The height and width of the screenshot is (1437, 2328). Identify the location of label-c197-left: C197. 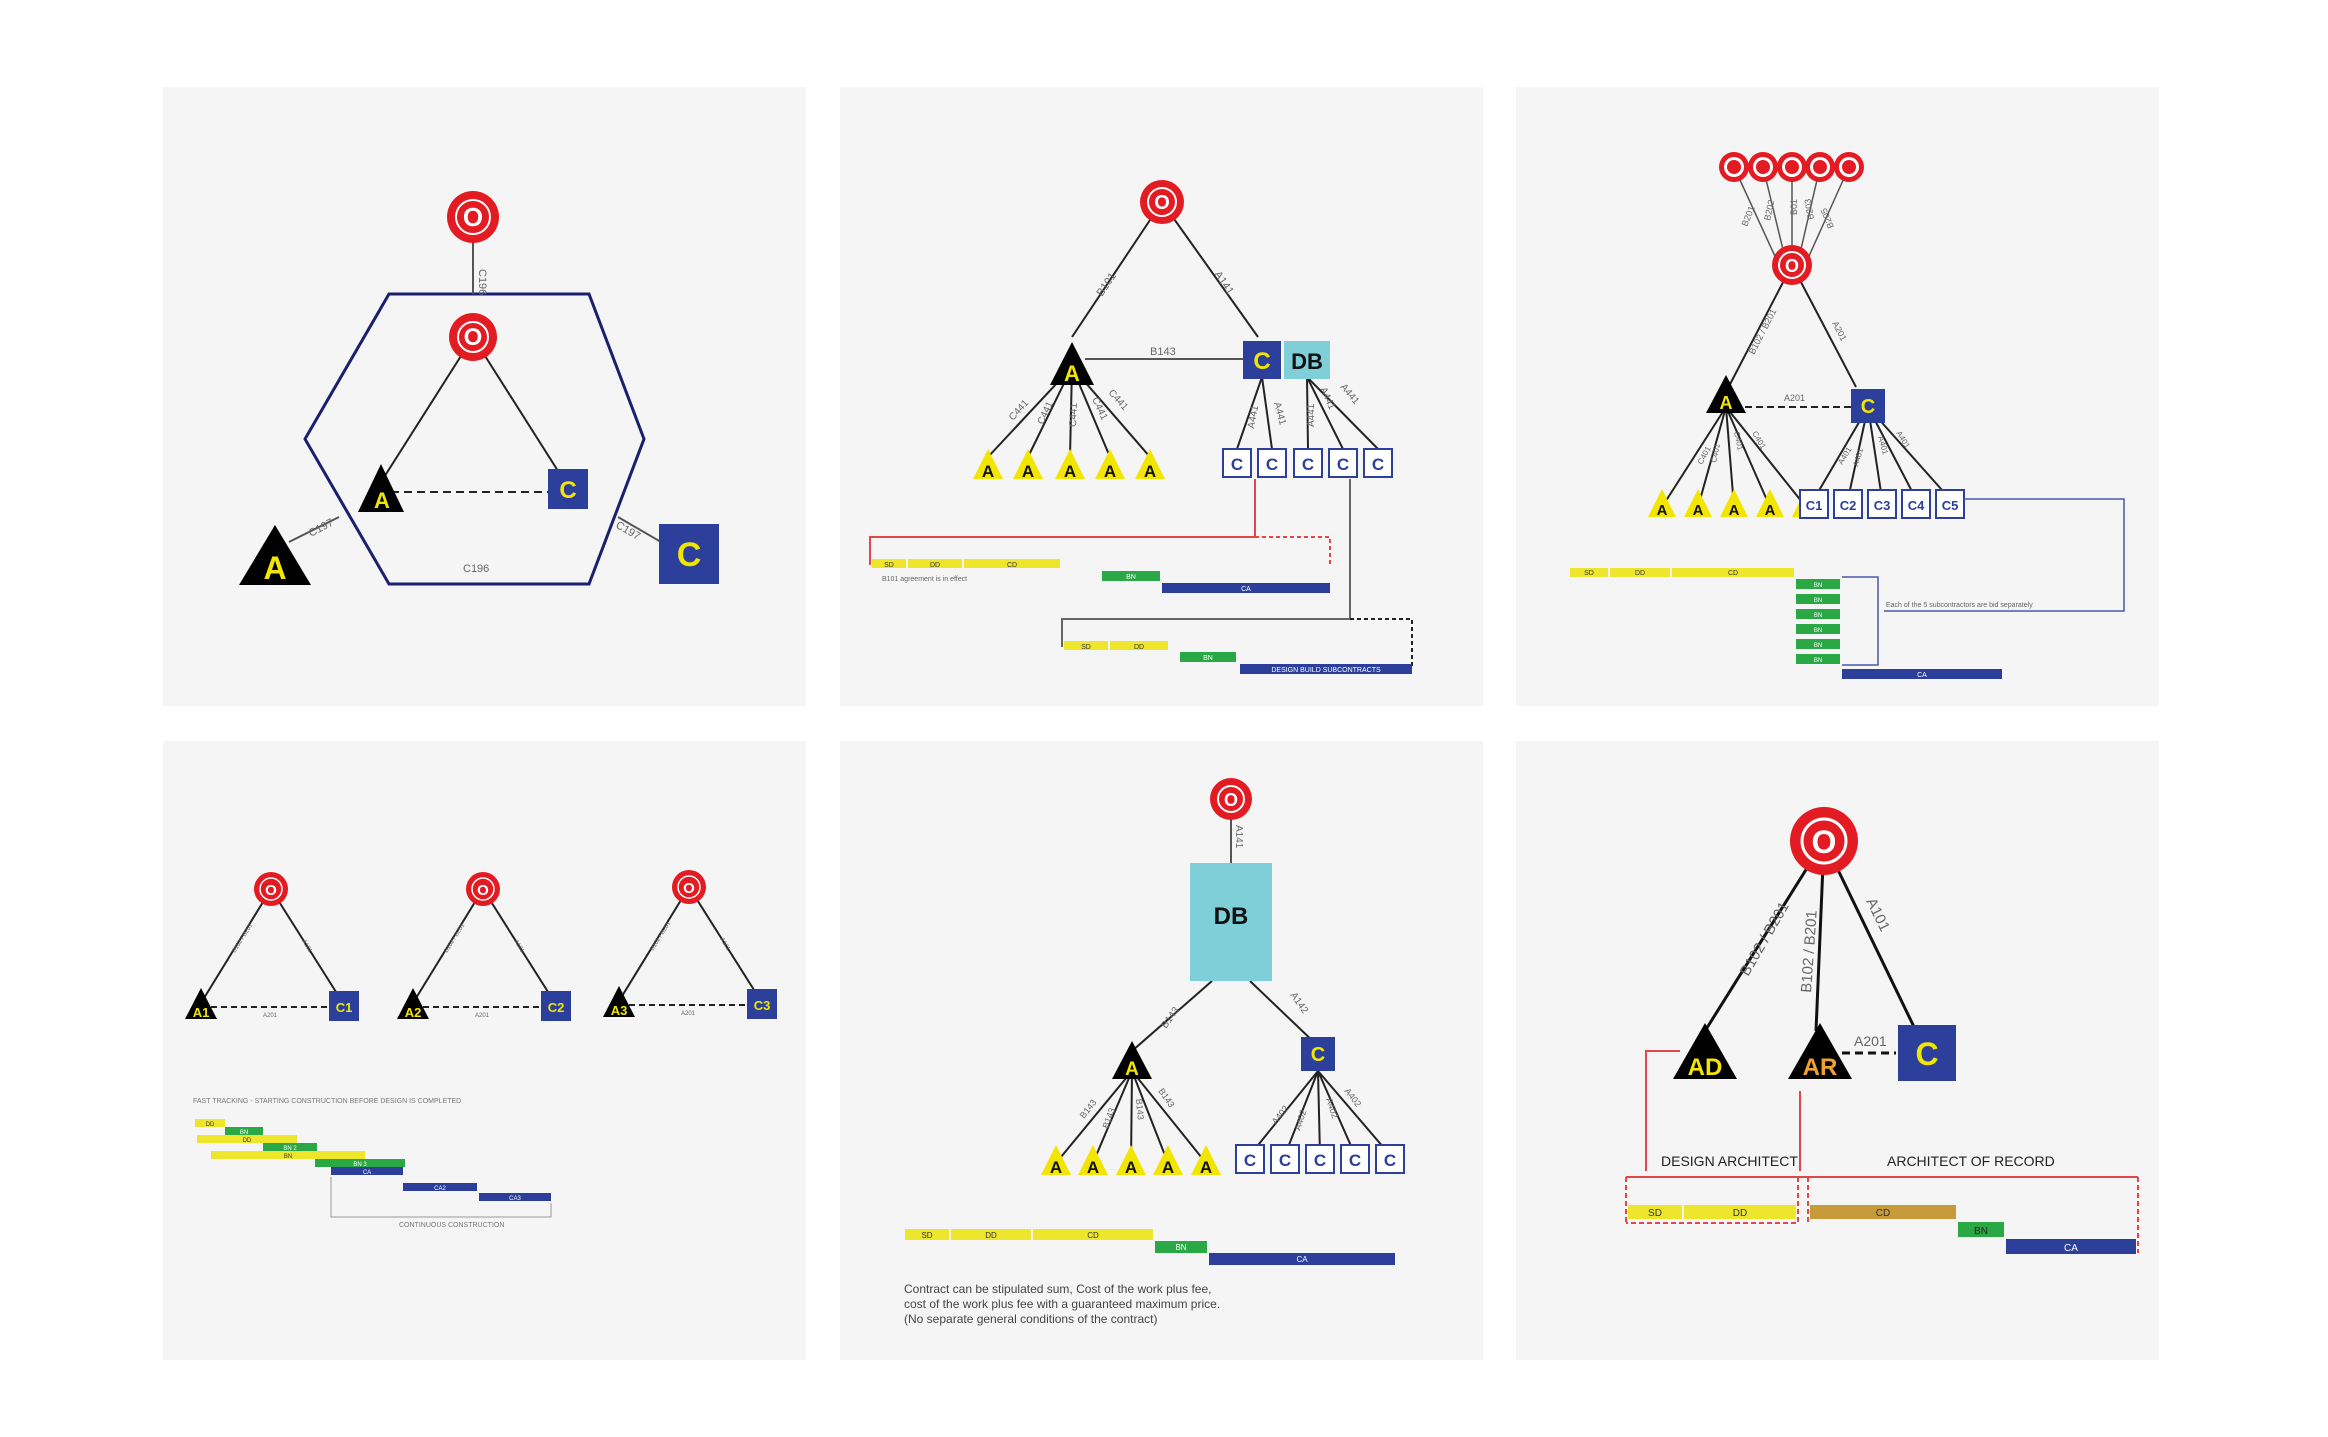
(321, 528).